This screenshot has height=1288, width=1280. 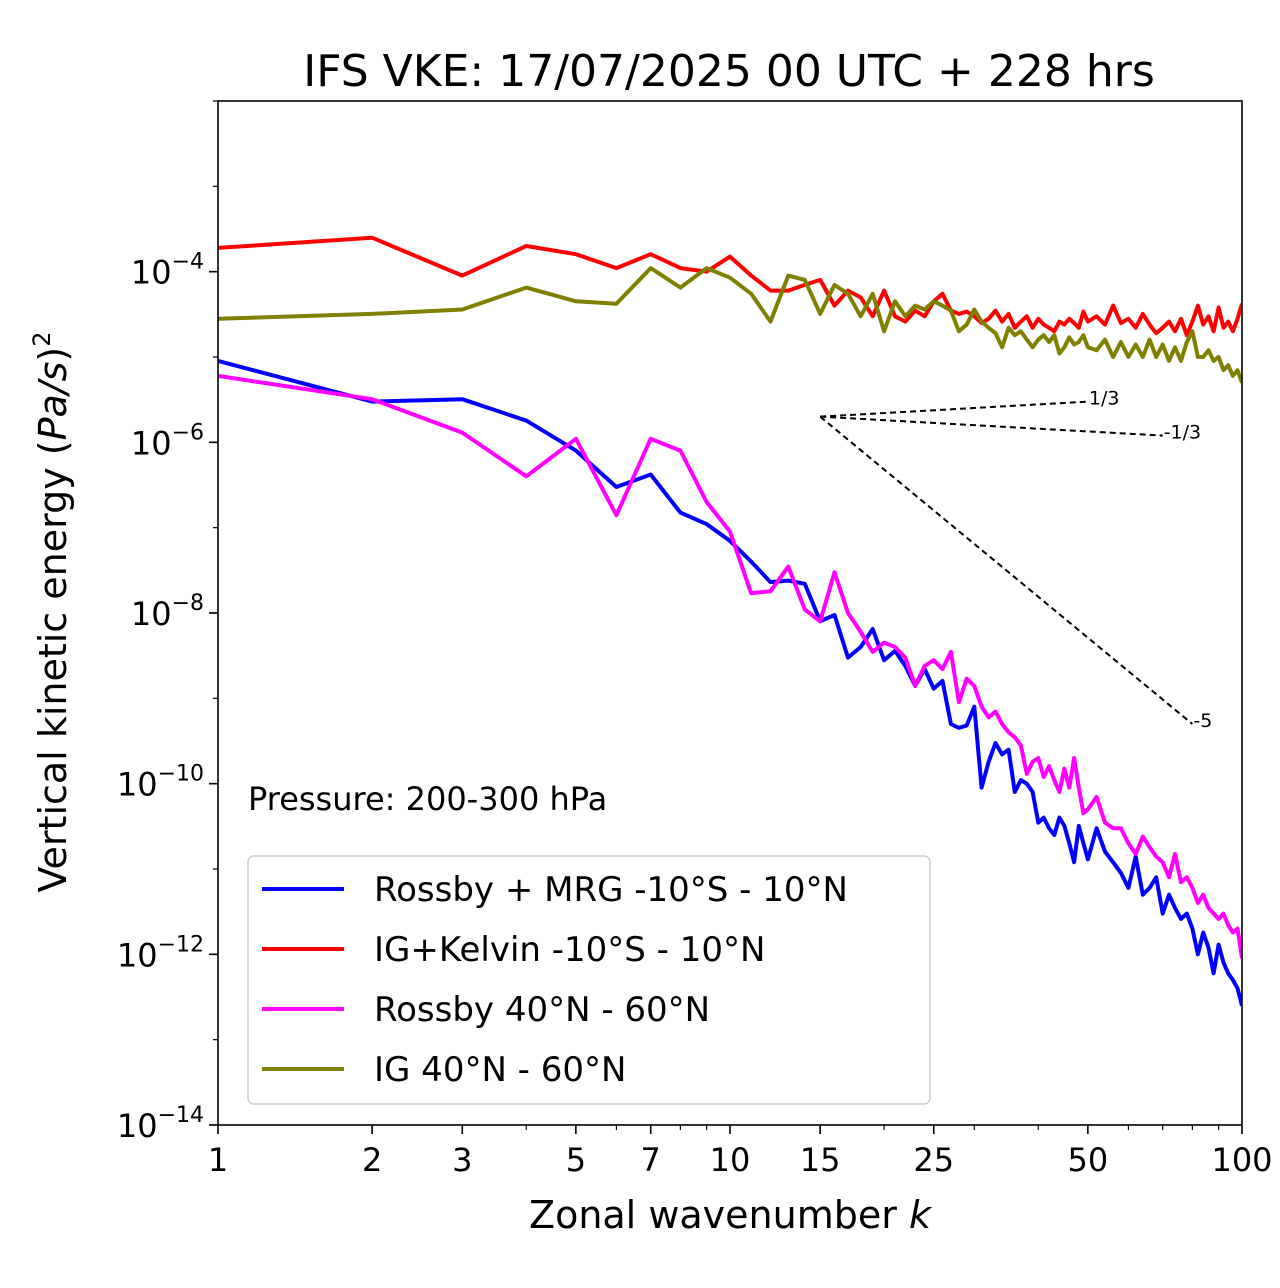 I want to click on x-tick-label: 7, so click(x=651, y=1160).